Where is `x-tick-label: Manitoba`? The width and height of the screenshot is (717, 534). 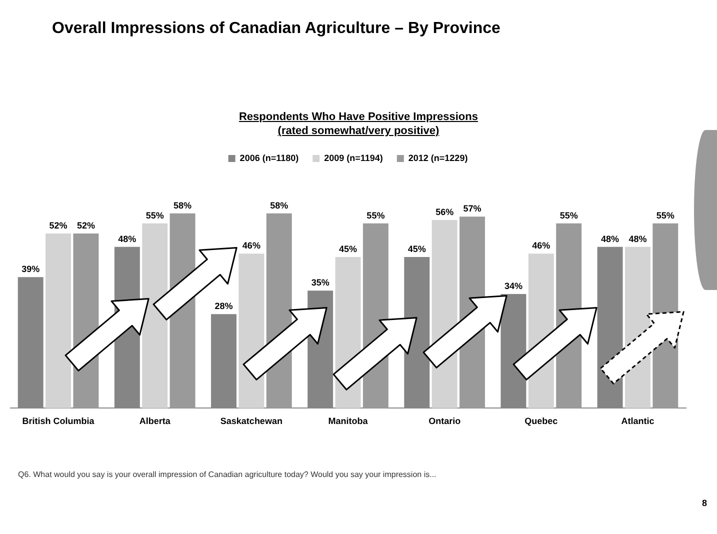
x-tick-label: Manitoba is located at coordinates (348, 421).